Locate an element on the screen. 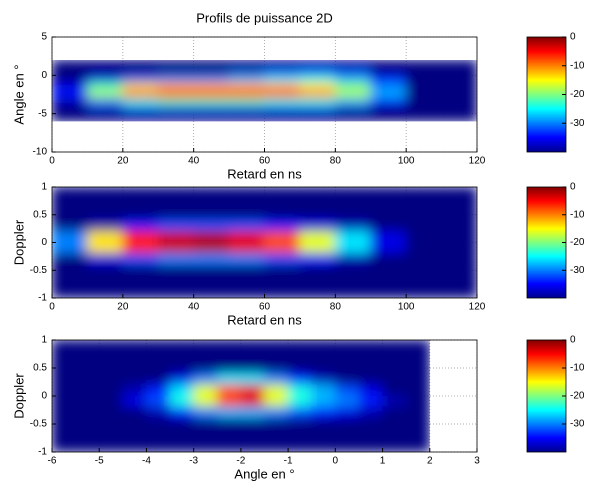  x-tick-label: -3 is located at coordinates (193, 461).